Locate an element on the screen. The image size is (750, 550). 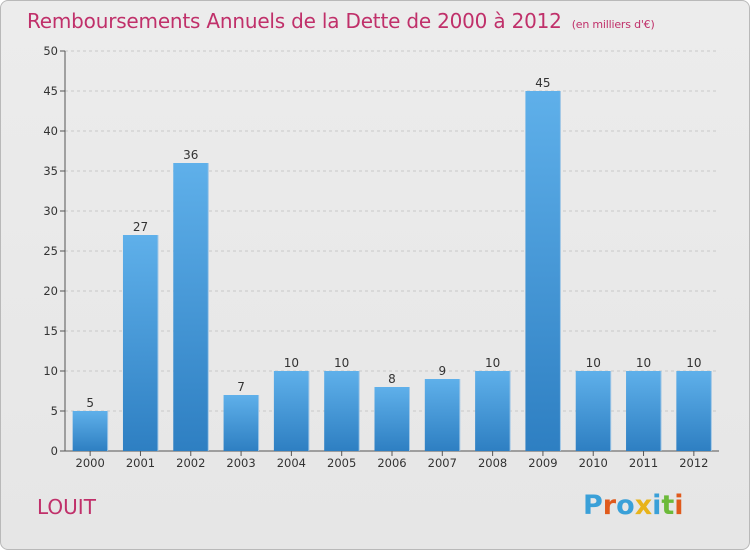
data-label-2002: 36 is located at coordinates (190, 155).